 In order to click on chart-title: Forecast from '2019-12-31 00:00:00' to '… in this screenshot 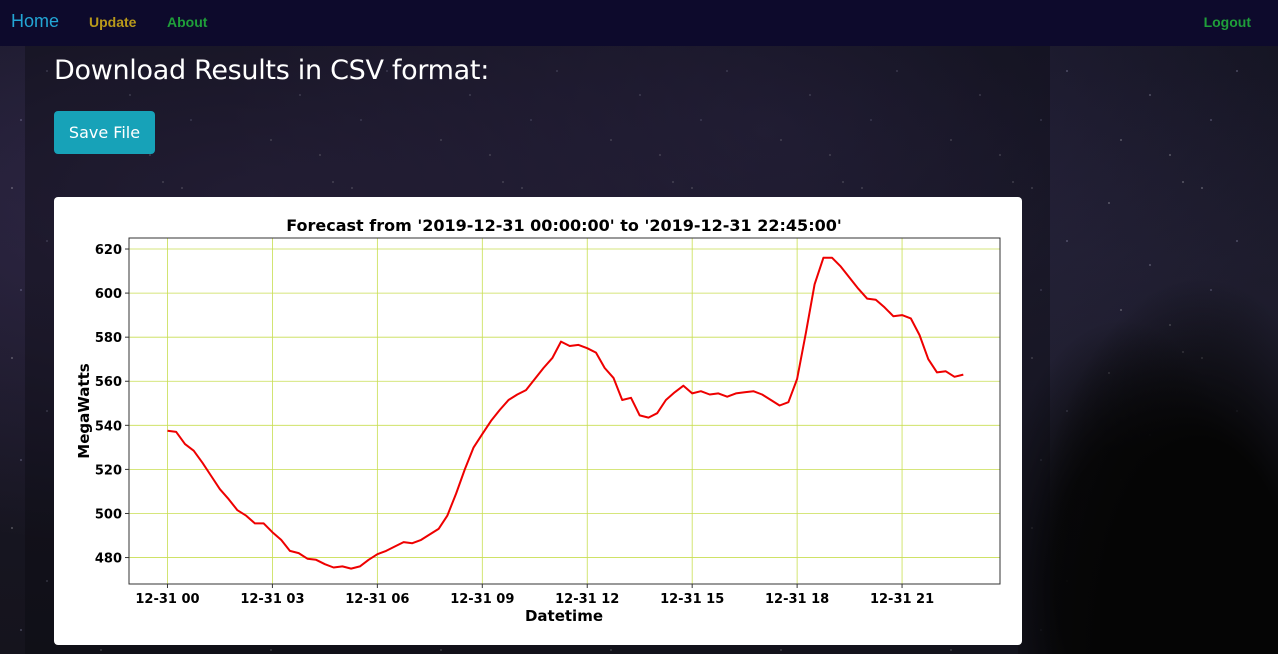, I will do `click(564, 225)`.